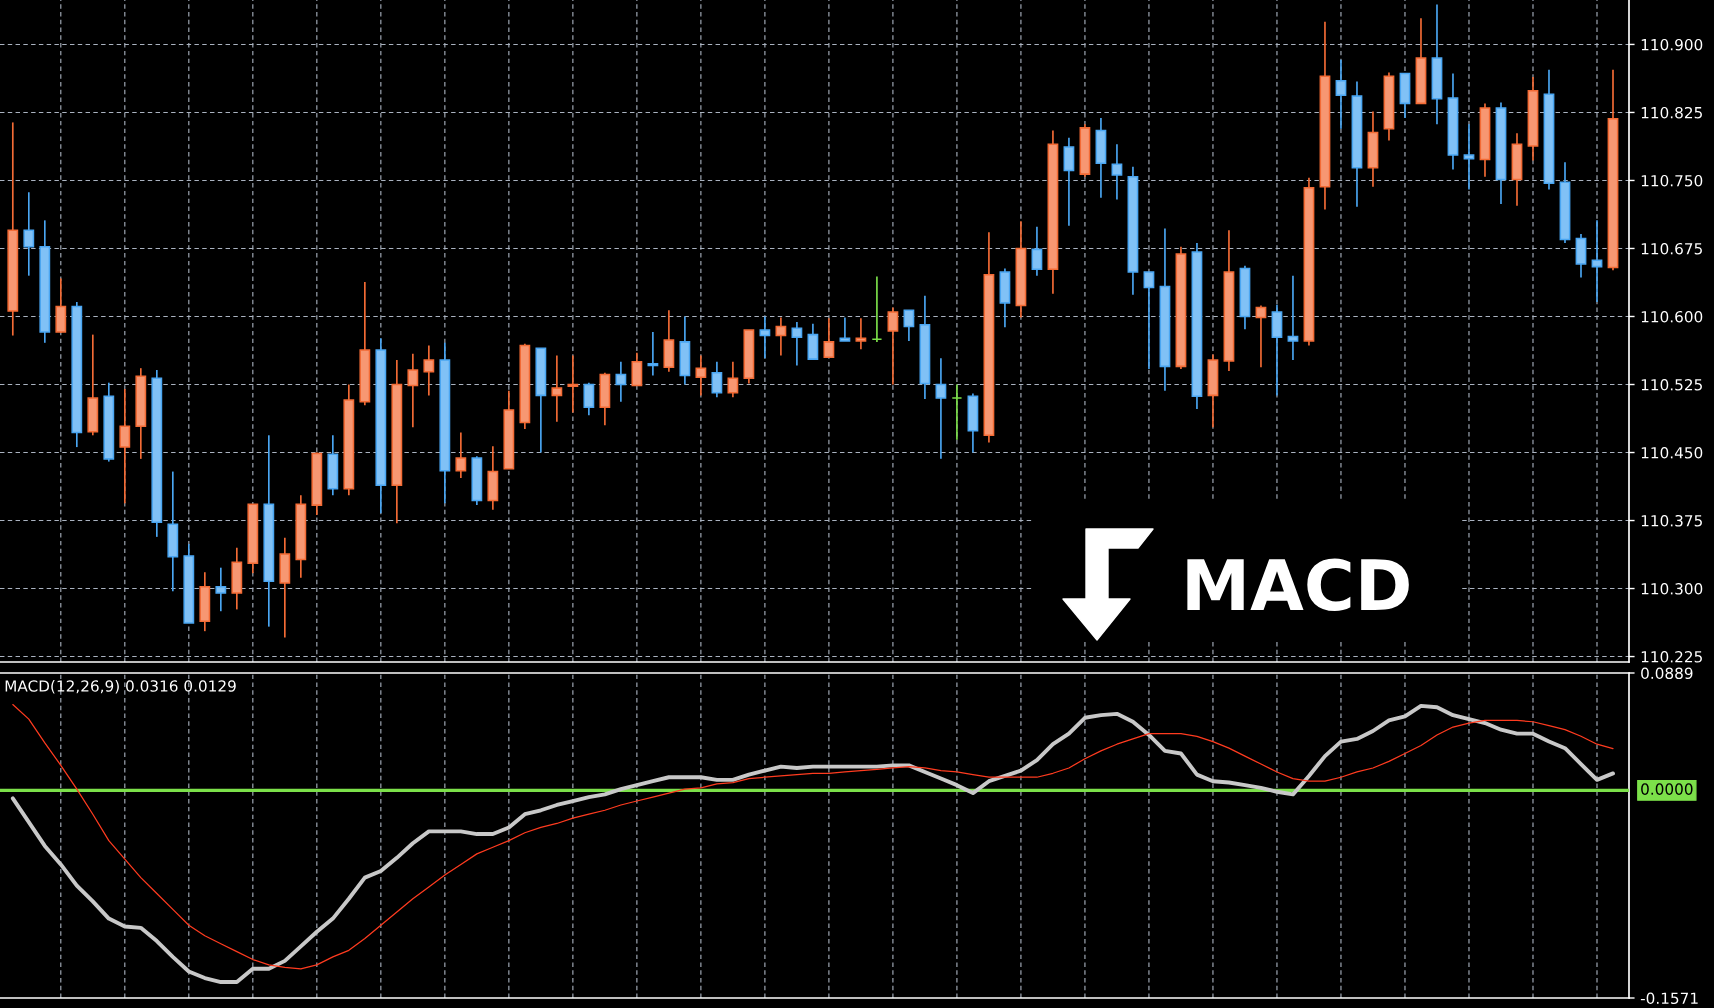  I want to click on y-tick-label: 110.450, so click(1672, 452).